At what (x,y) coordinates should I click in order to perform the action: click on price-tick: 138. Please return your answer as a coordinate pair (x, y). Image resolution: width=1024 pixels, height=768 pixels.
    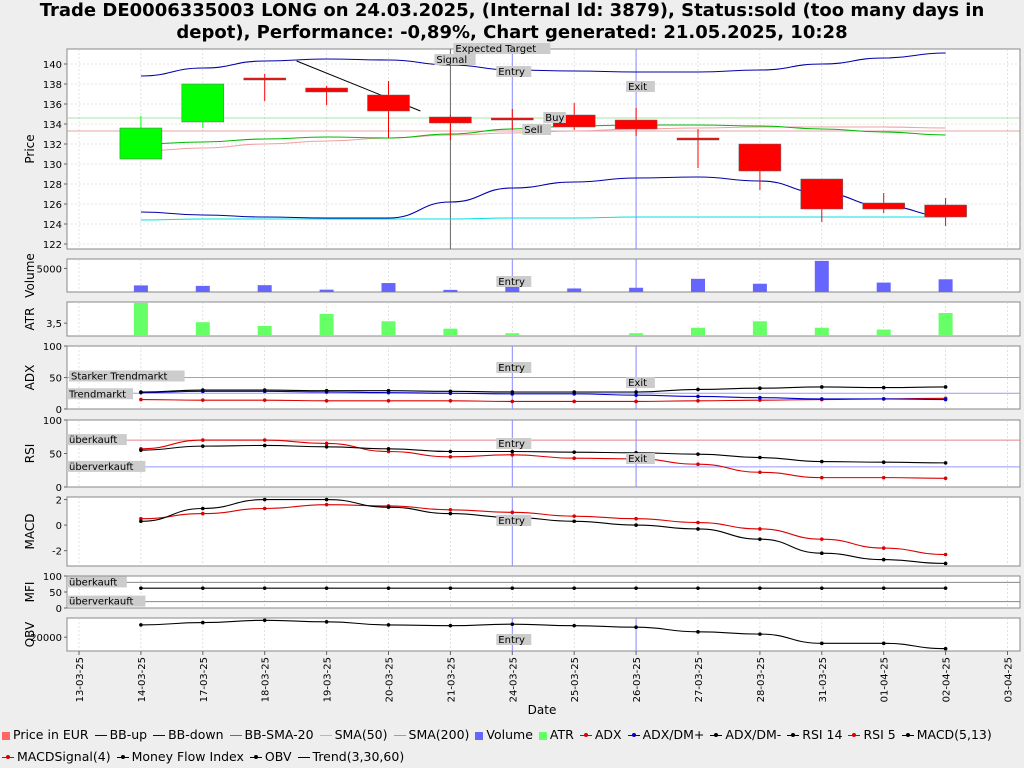
    Looking at the image, I should click on (52, 85).